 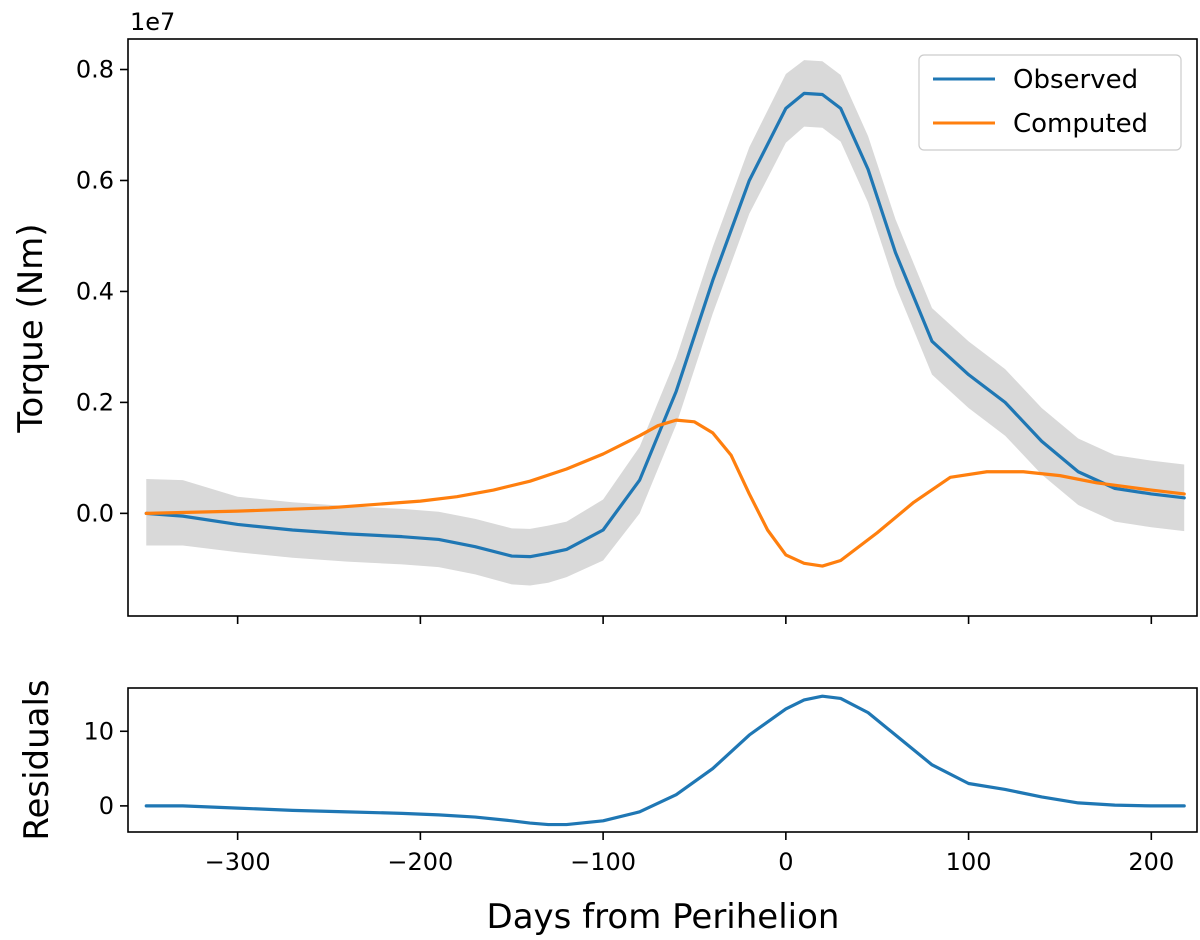 What do you see at coordinates (1075, 80) in the screenshot?
I see `legend-observed-label: Observed` at bounding box center [1075, 80].